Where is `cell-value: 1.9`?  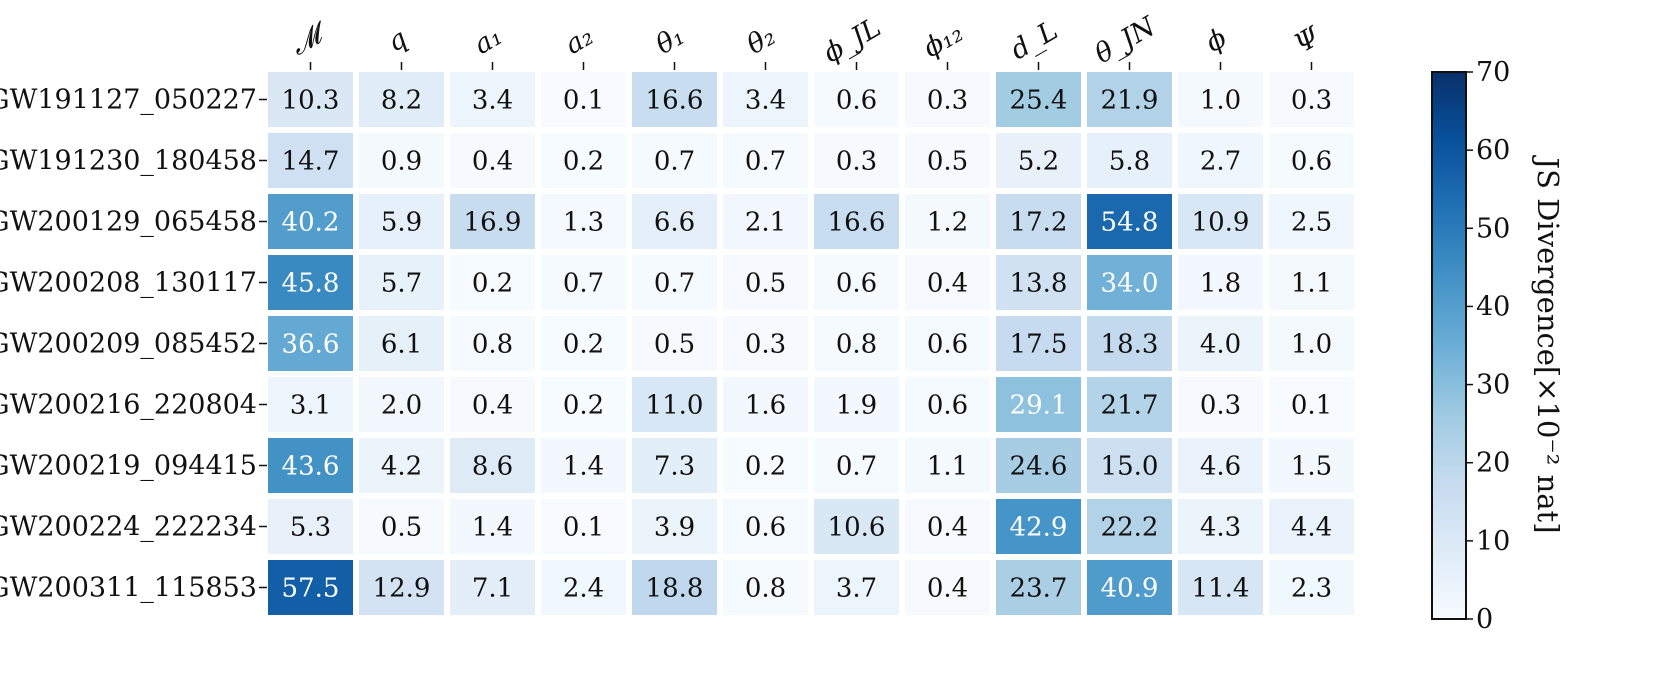 cell-value: 1.9 is located at coordinates (856, 406).